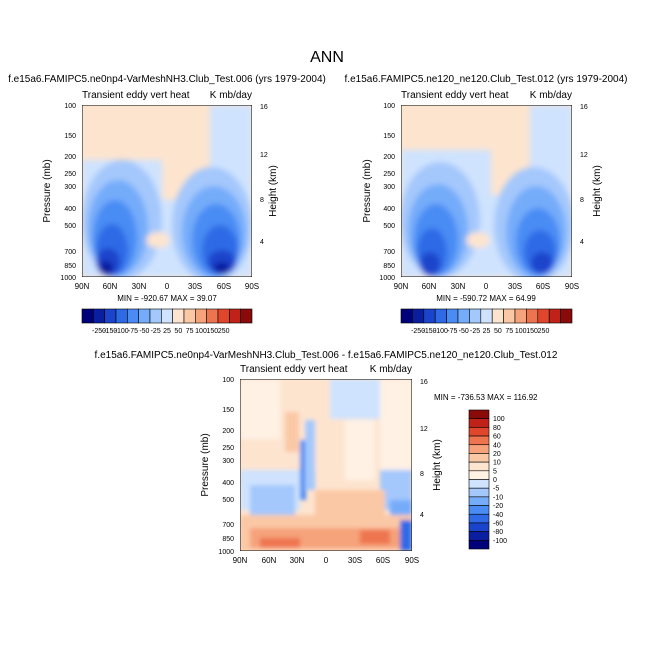  What do you see at coordinates (326, 560) in the screenshot?
I see `panel-3-x-tick-0: 0` at bounding box center [326, 560].